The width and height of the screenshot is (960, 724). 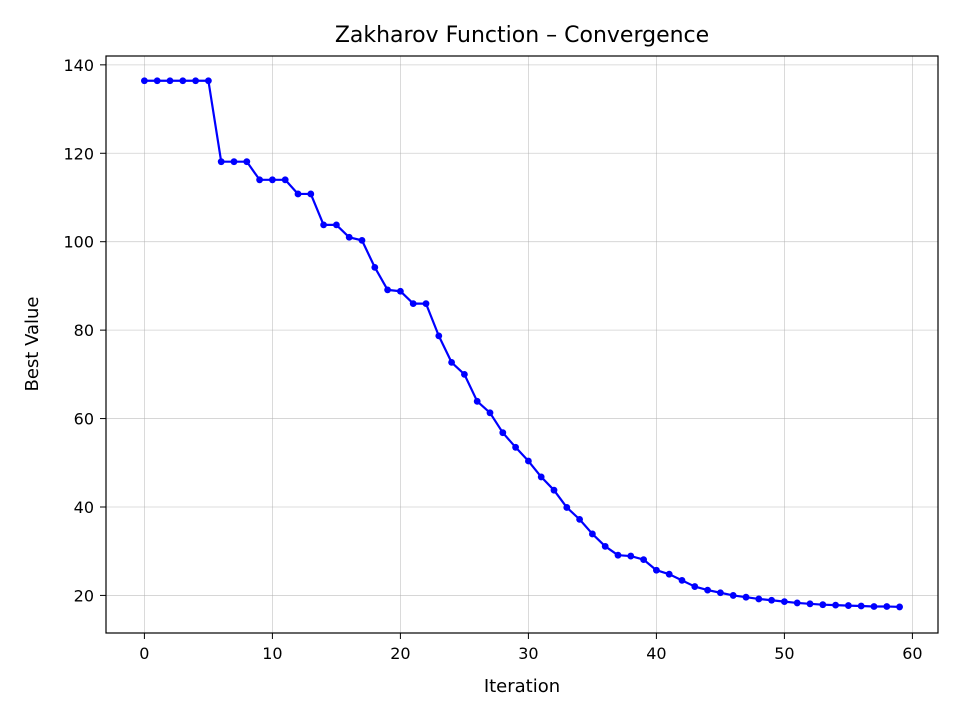 I want to click on y-axis-label: Best Value, so click(x=32, y=343).